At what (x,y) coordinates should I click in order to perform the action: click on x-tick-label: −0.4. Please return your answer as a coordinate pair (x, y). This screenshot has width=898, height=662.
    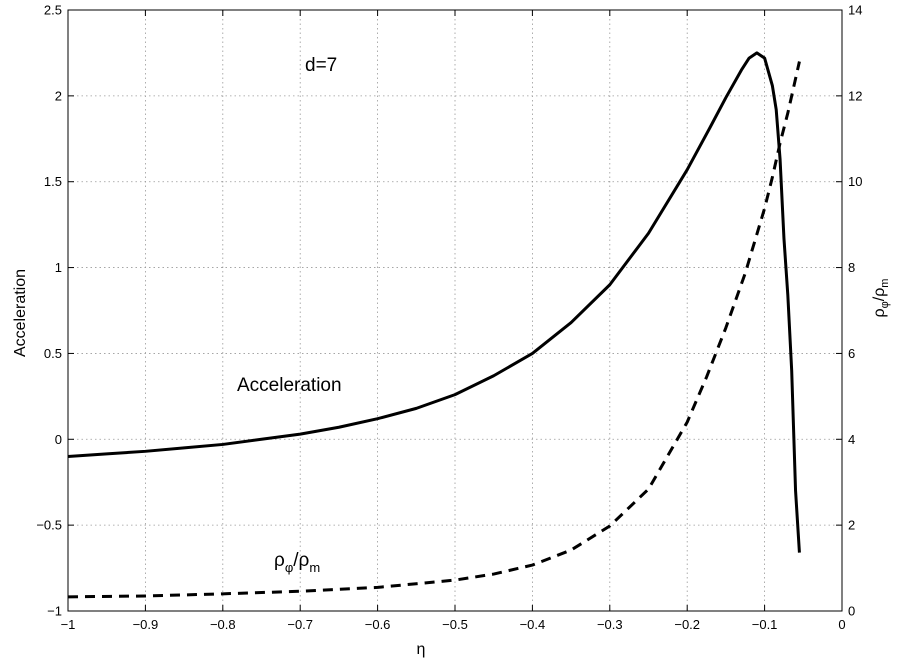
    Looking at the image, I should click on (533, 624).